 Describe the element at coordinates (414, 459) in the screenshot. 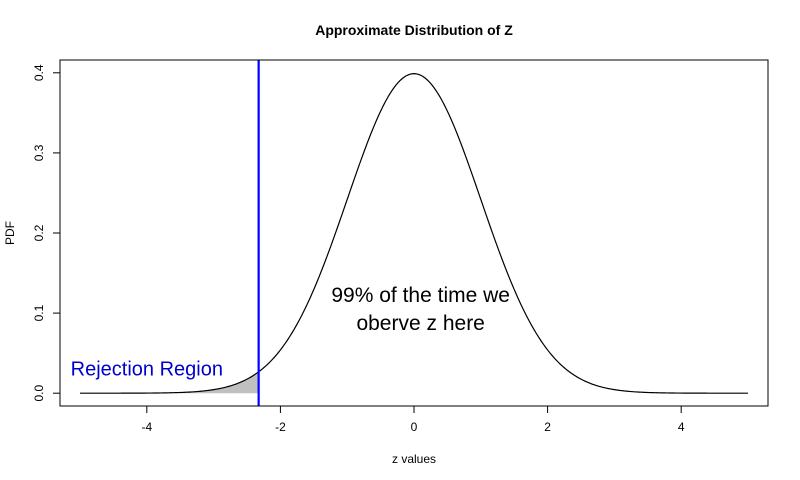

I see `x-axis-label: z values` at that location.